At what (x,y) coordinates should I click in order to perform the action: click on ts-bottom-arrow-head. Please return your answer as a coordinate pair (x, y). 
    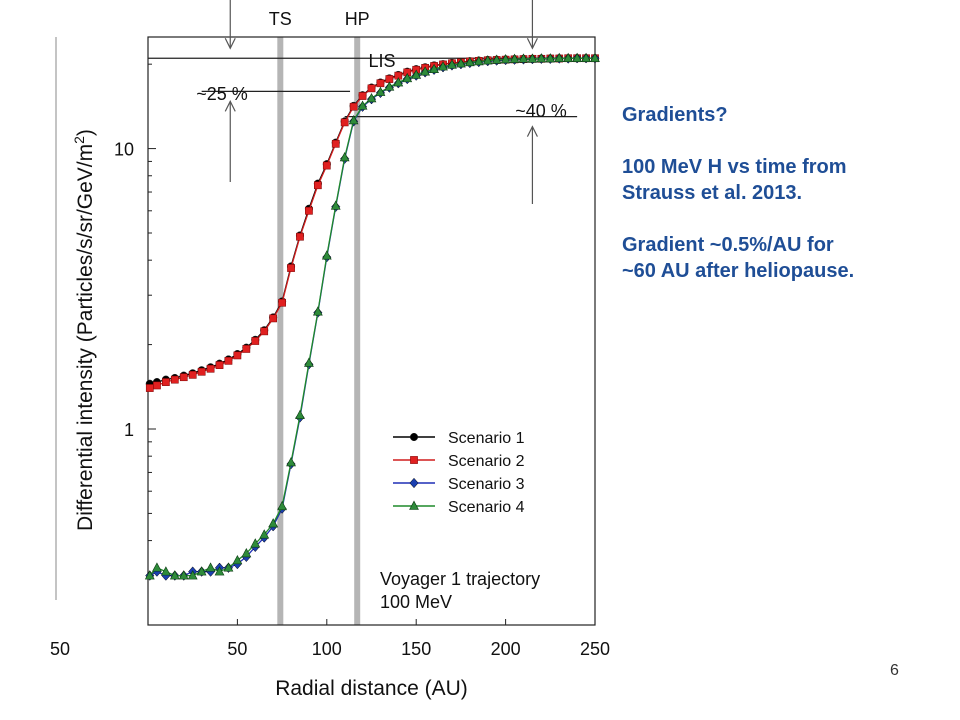
    Looking at the image, I should click on (230, 106).